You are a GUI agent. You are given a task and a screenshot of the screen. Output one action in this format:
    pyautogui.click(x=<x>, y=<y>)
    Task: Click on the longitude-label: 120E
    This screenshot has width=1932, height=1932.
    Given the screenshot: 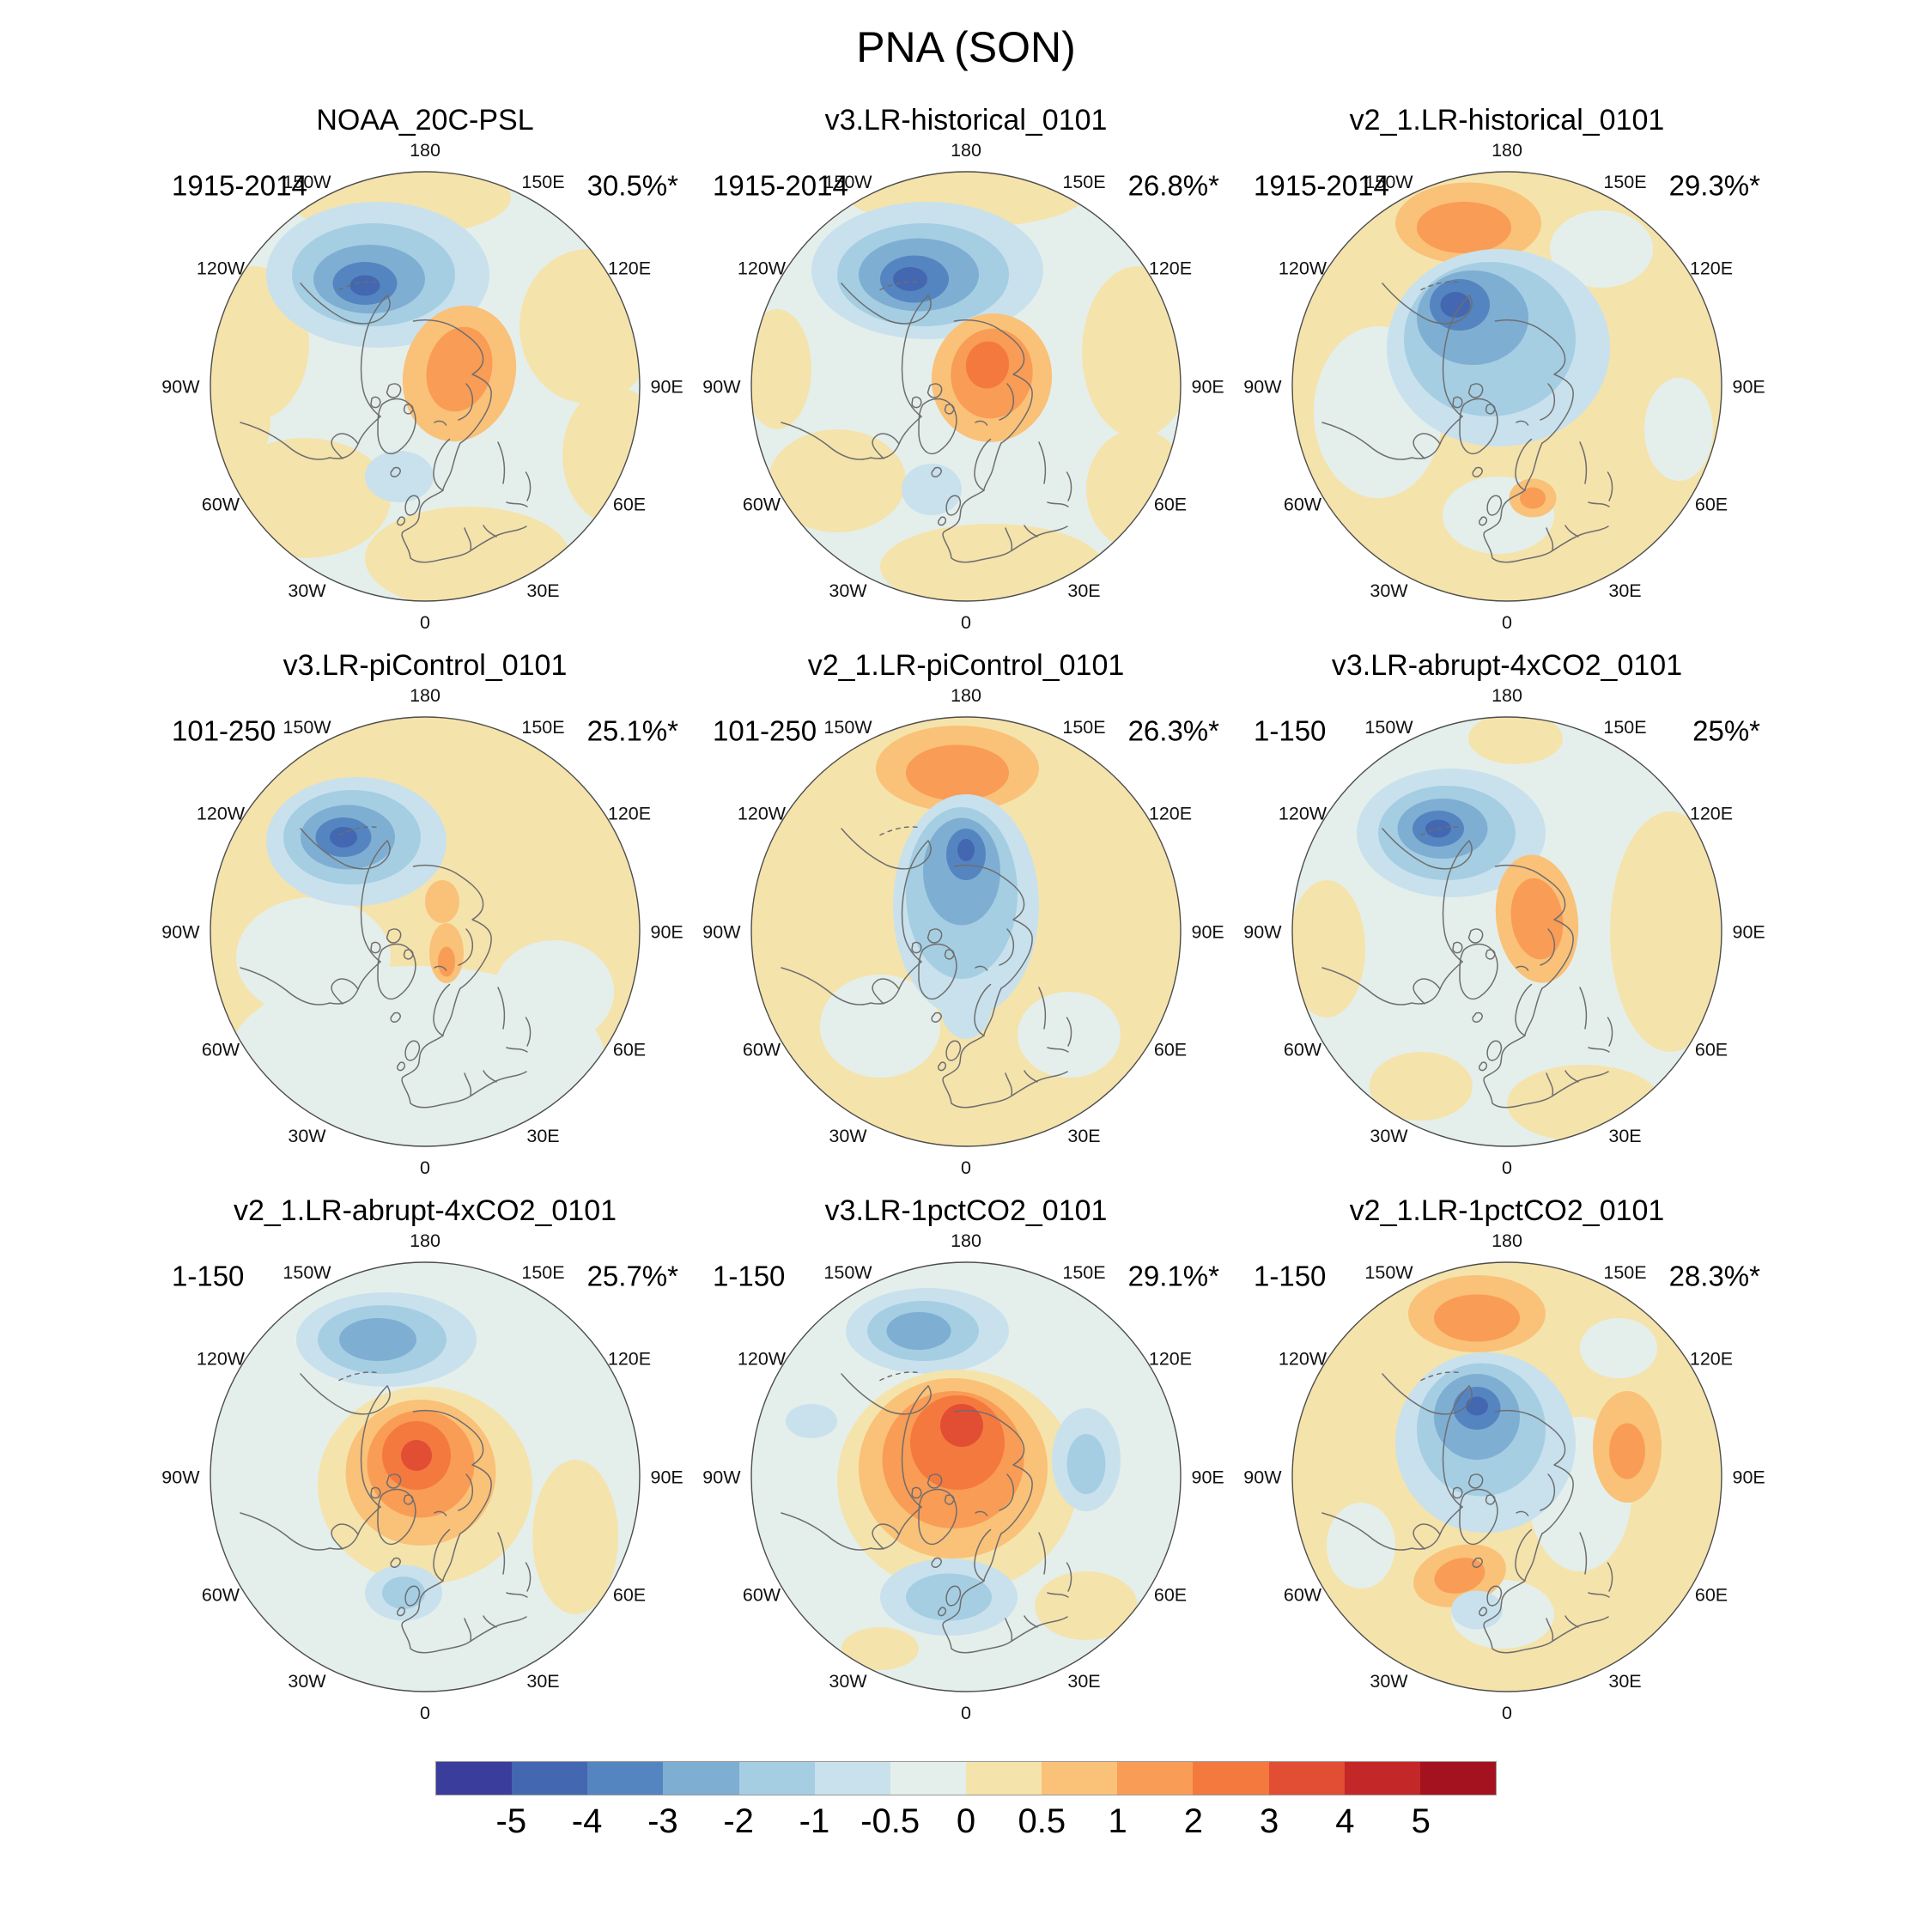 What is the action you would take?
    pyautogui.click(x=1170, y=814)
    